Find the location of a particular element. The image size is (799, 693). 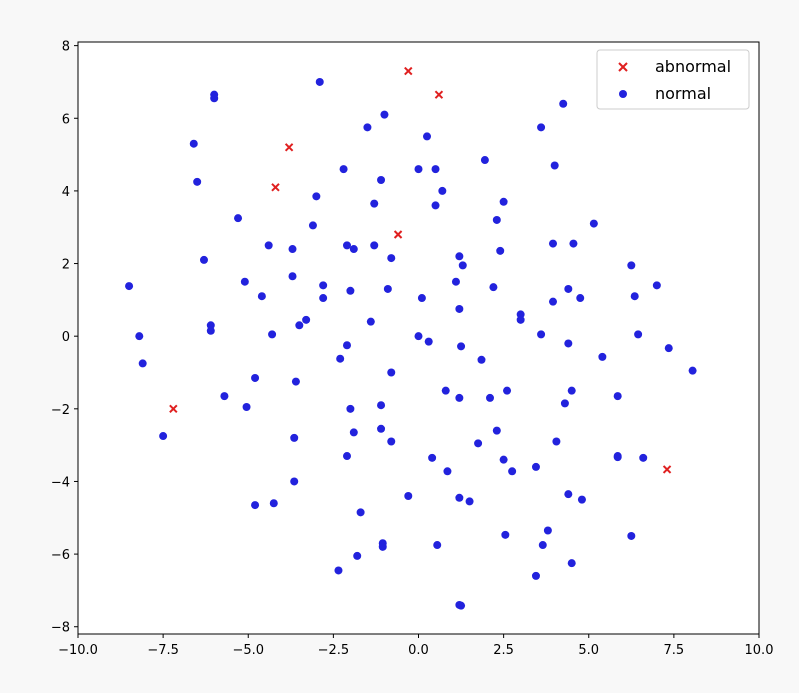

x-tick-label: −5.0 is located at coordinates (248, 650).